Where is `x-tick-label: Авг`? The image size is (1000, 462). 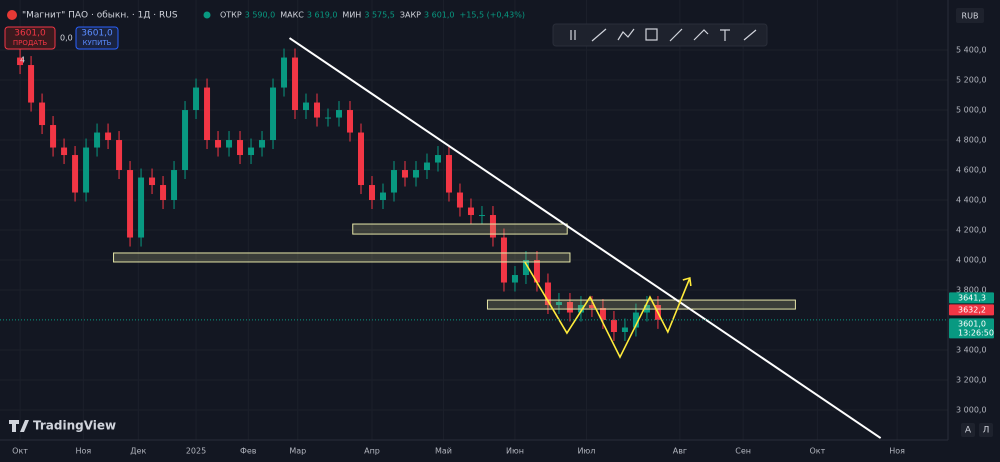
x-tick-label: Авг is located at coordinates (680, 451).